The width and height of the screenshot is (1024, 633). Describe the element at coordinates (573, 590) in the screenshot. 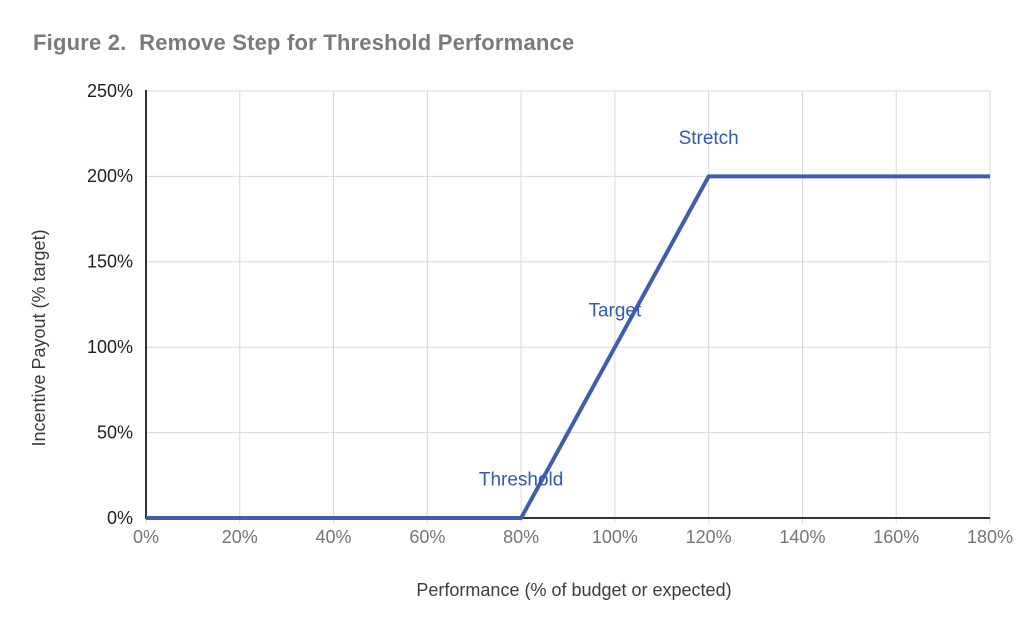

I see `x-axis-title: Performance (% of budget or expected)` at that location.